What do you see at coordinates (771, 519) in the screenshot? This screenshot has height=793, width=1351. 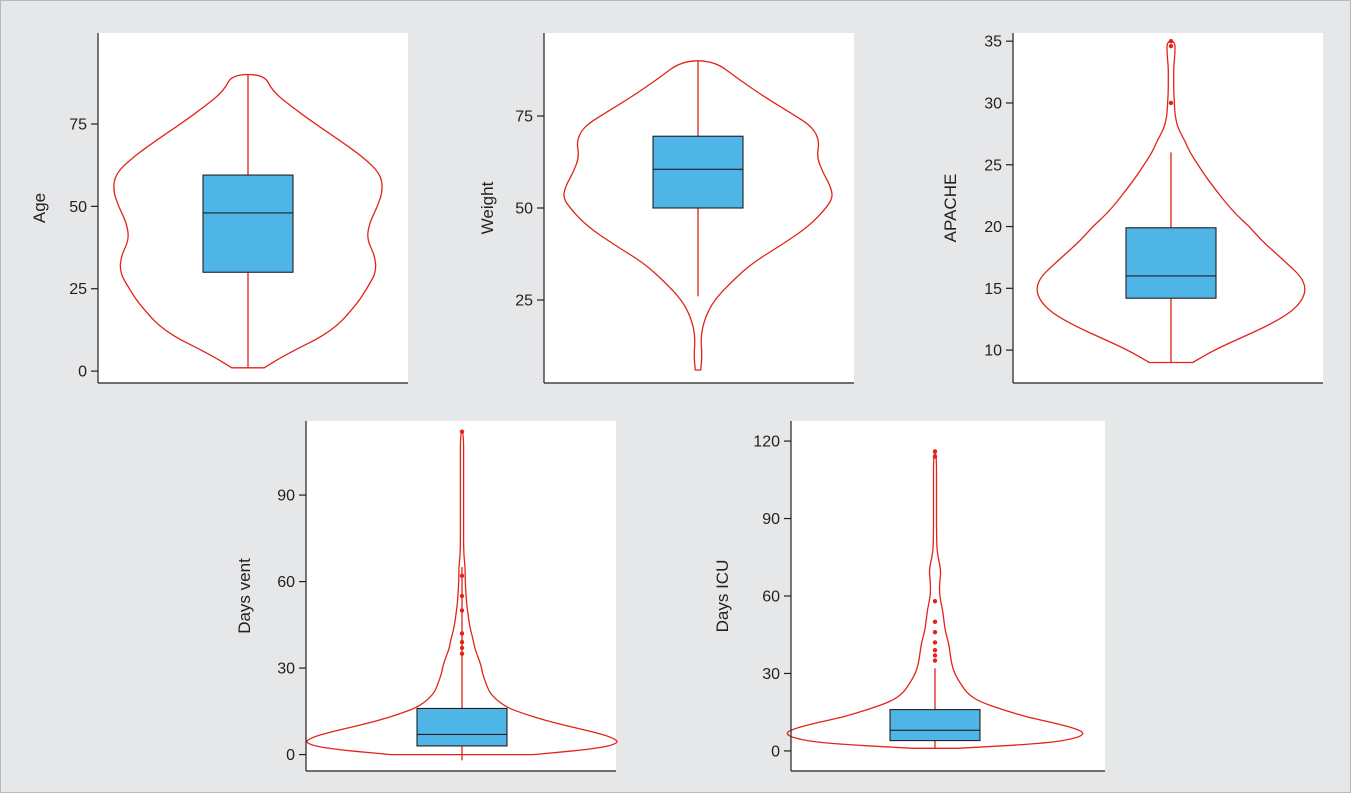 I see `y-tick-label-days-icu: 90` at bounding box center [771, 519].